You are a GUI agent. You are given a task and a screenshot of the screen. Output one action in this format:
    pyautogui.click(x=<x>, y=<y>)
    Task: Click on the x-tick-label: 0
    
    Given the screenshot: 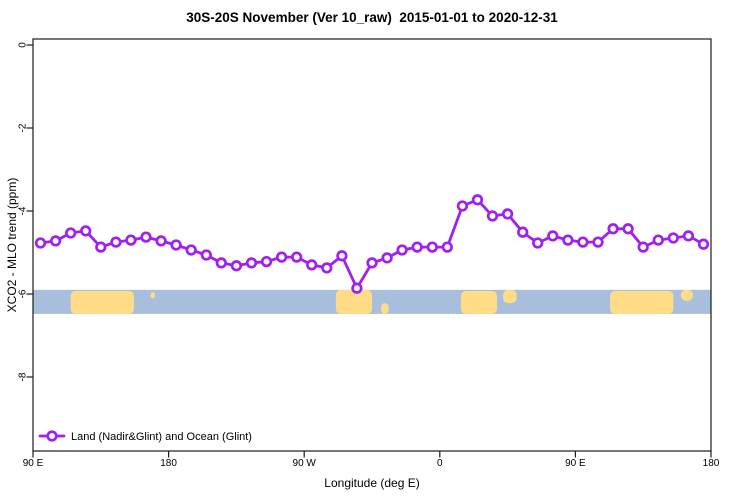 What is the action you would take?
    pyautogui.click(x=440, y=463)
    